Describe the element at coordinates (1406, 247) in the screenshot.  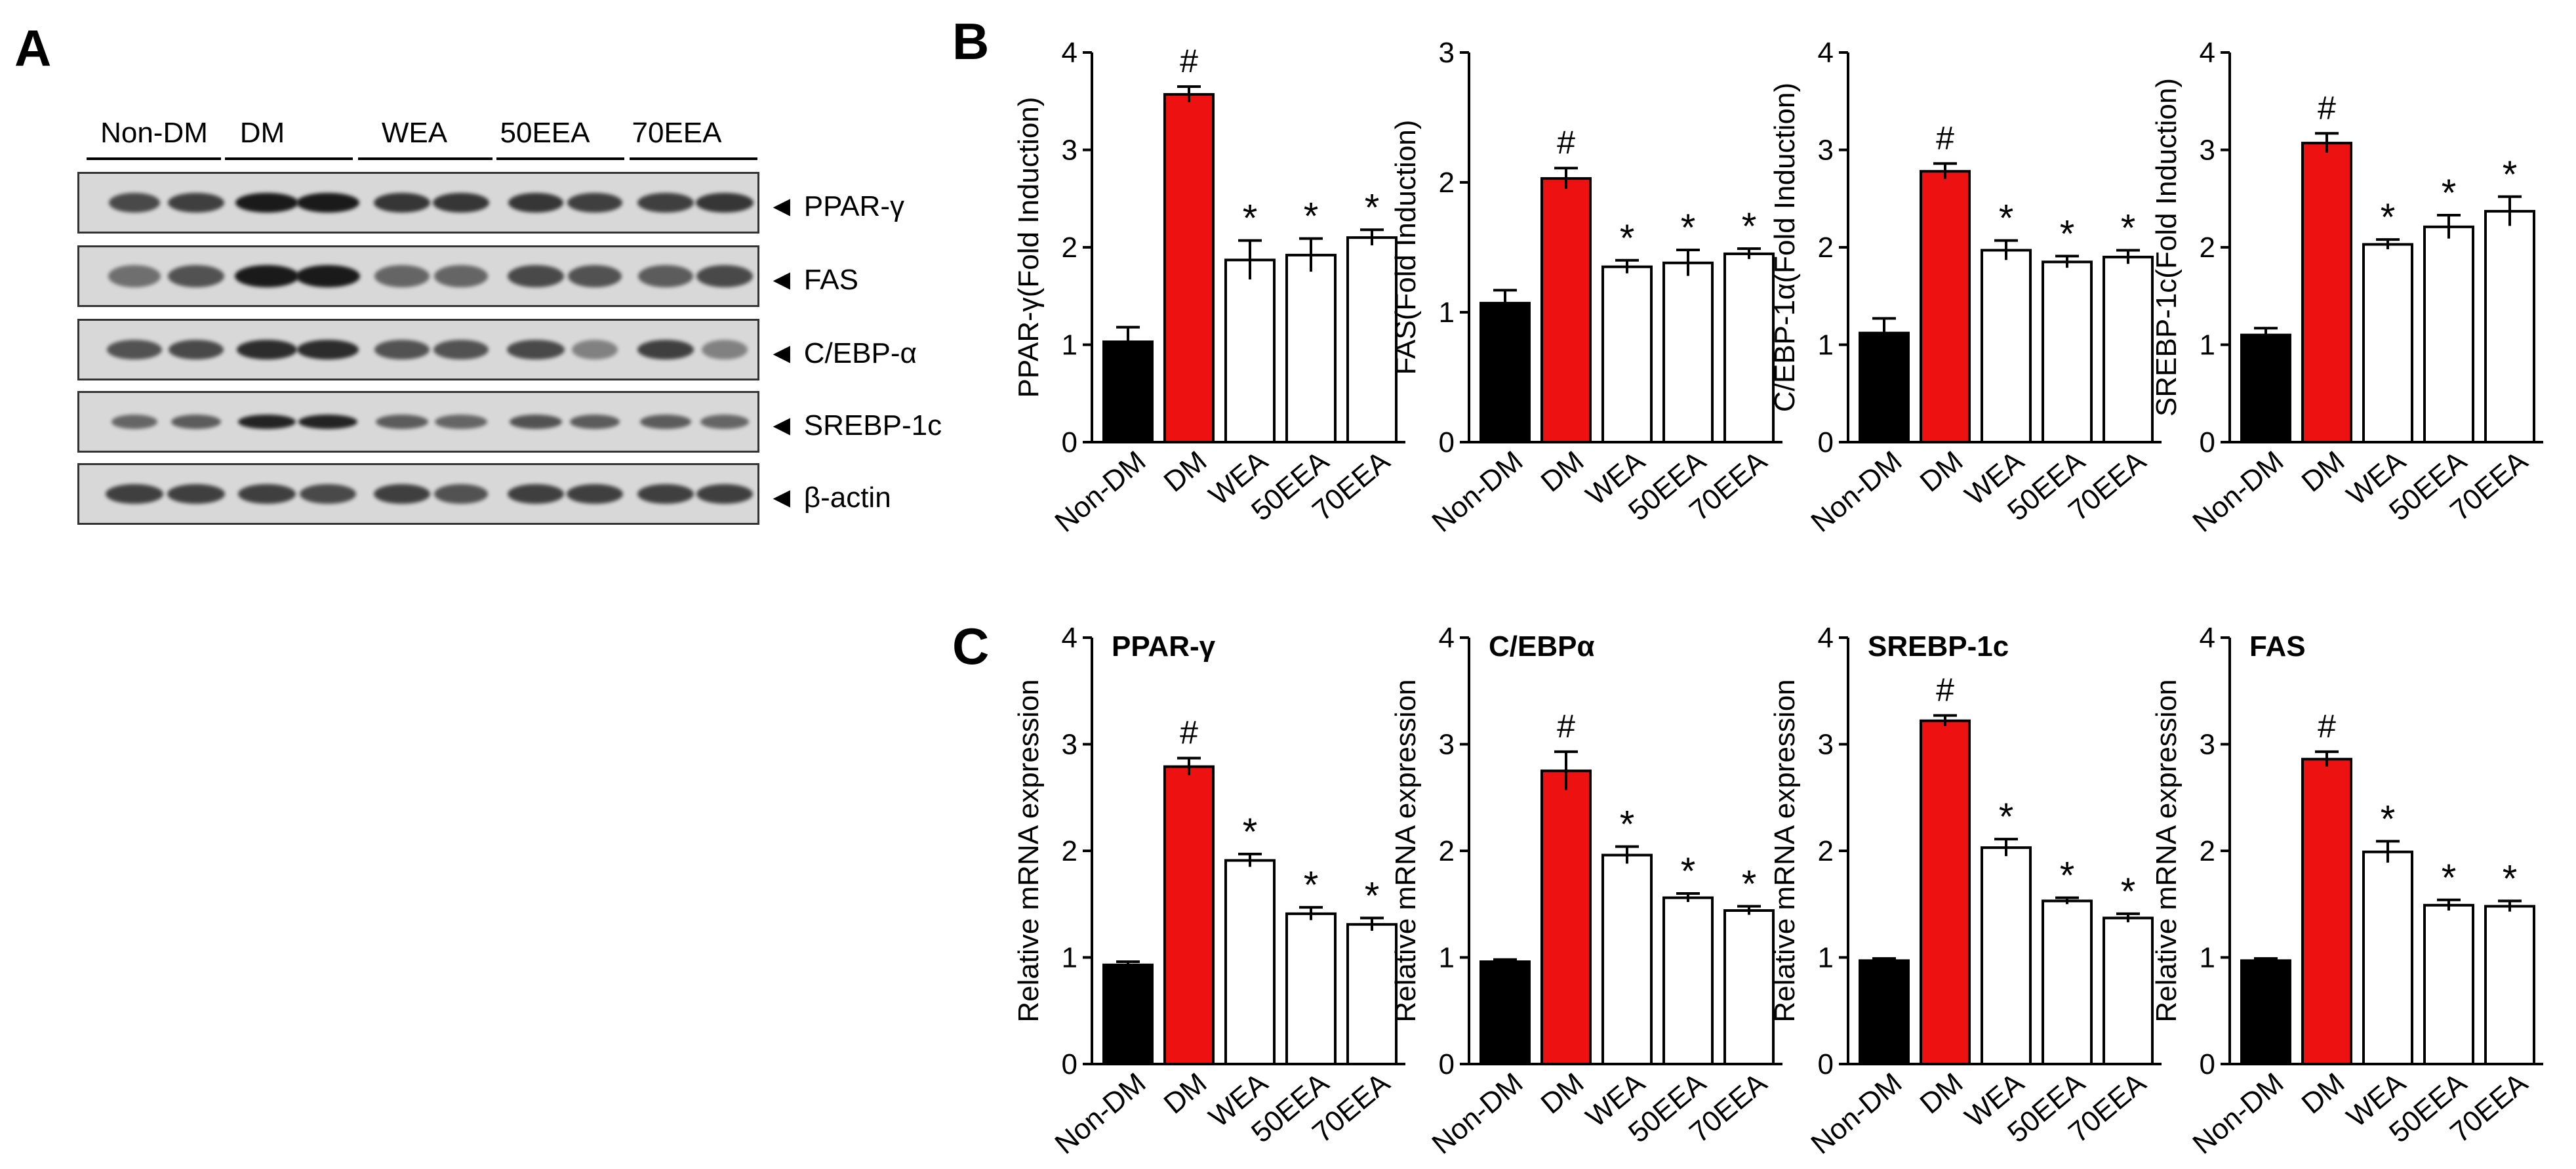
I see `y-axis-label: FAS(Fold Induction)` at that location.